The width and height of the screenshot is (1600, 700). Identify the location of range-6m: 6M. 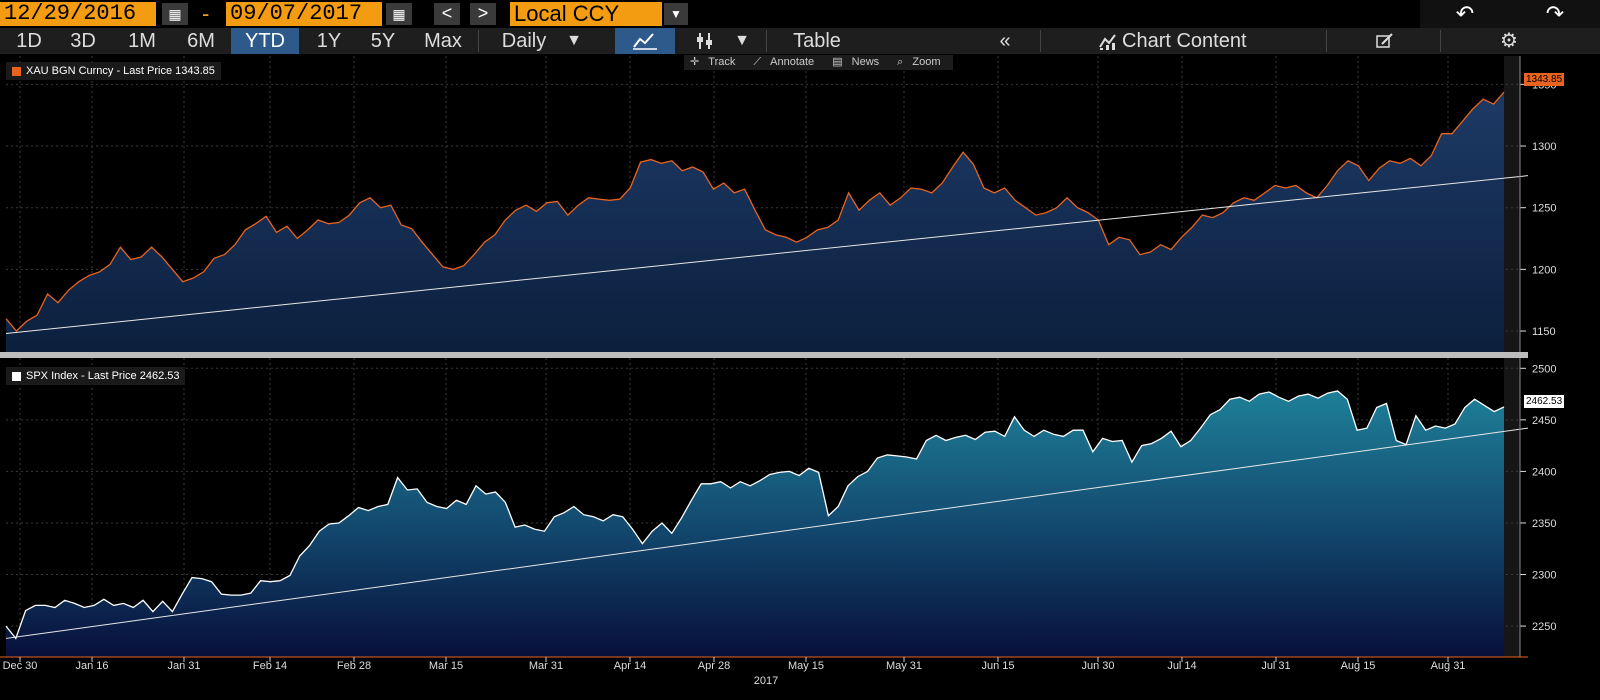
(201, 41).